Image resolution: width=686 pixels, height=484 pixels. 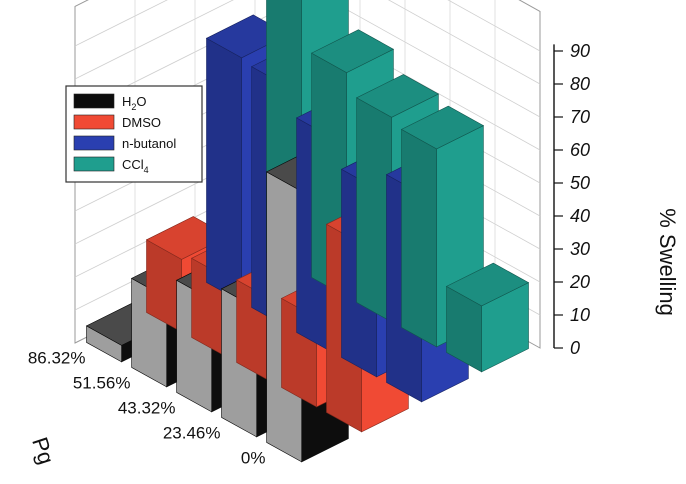 I want to click on legend-label: n-butanol, so click(x=149, y=143).